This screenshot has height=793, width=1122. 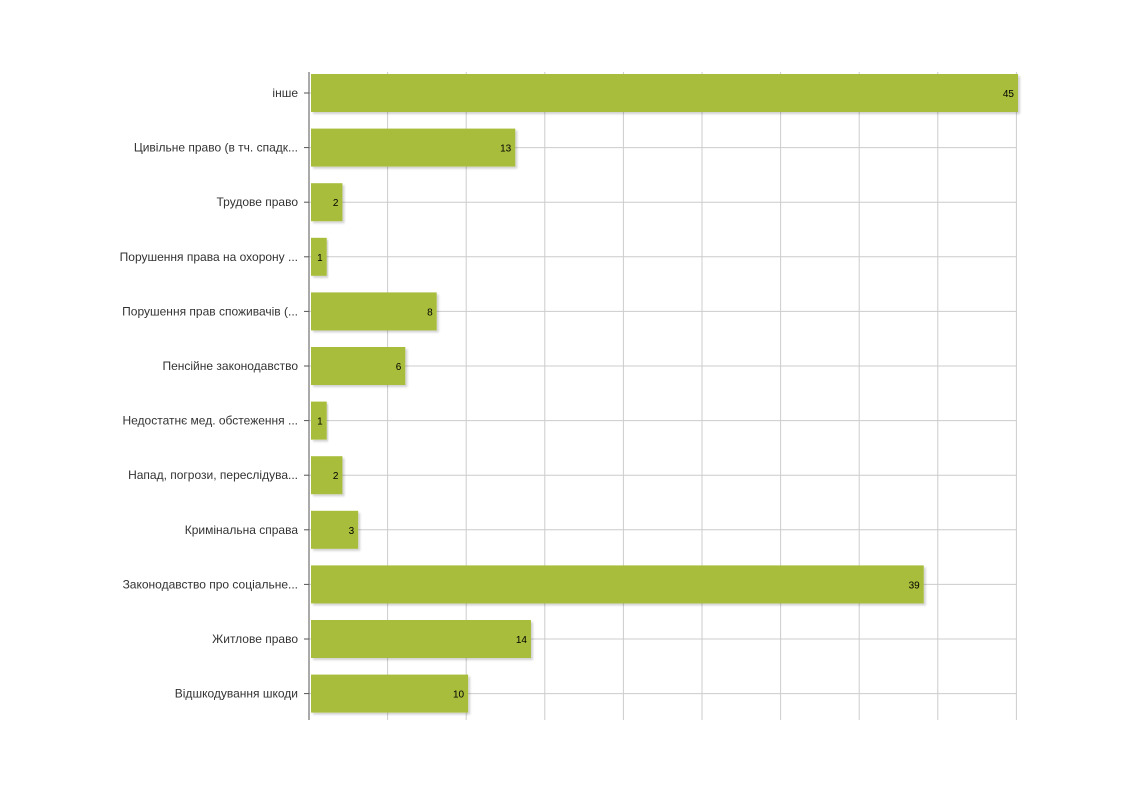 What do you see at coordinates (522, 640) in the screenshot?
I see `data-label: 14` at bounding box center [522, 640].